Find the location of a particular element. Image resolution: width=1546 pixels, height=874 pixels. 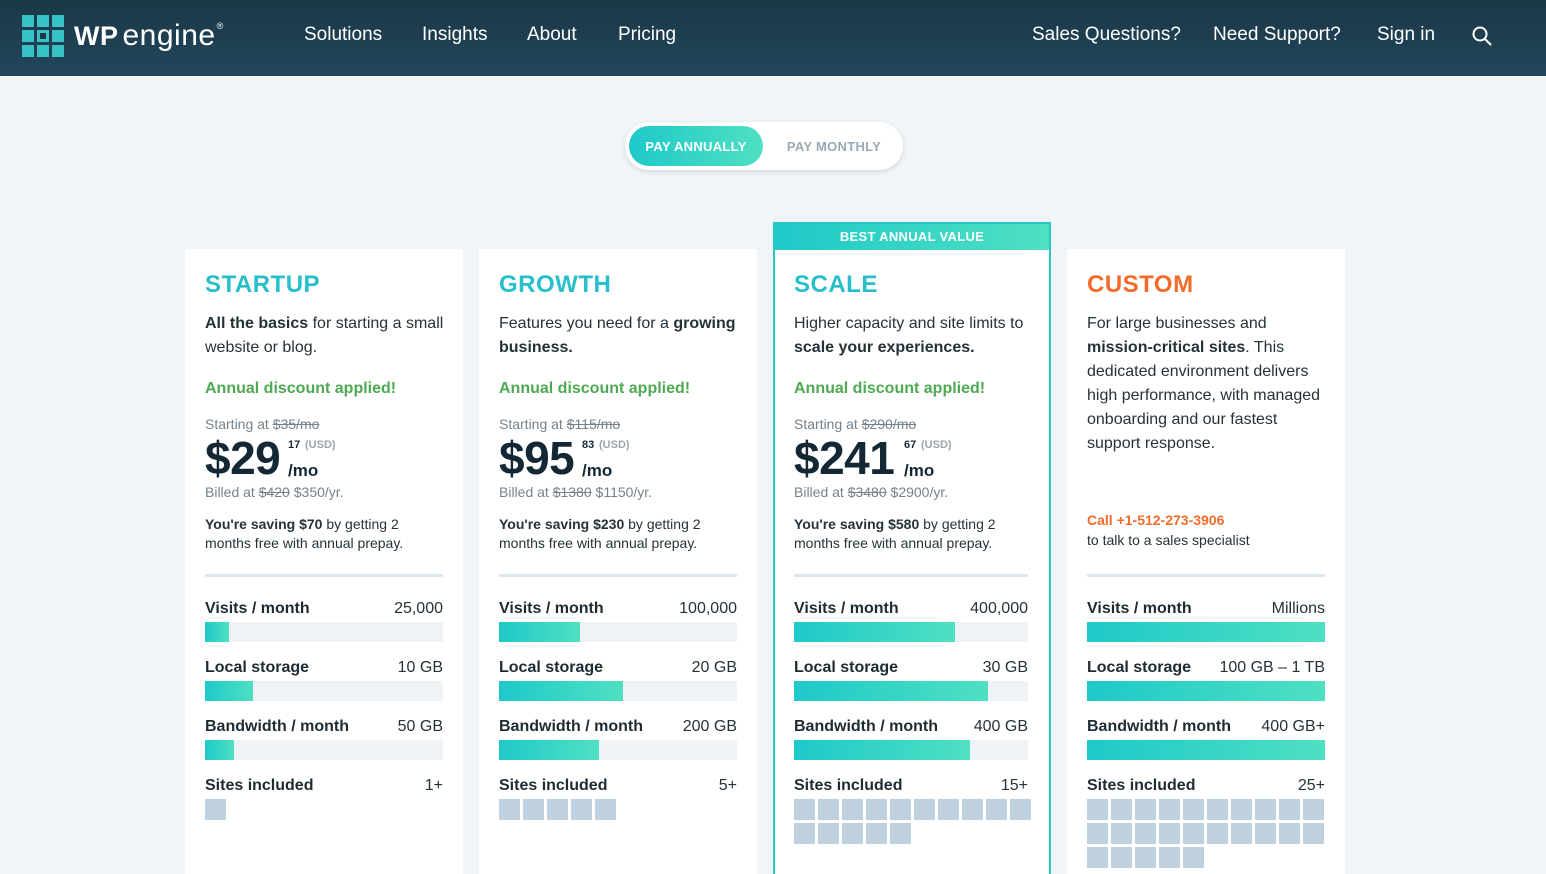

wpengine-logo: WP engine ® is located at coordinates (122, 36).